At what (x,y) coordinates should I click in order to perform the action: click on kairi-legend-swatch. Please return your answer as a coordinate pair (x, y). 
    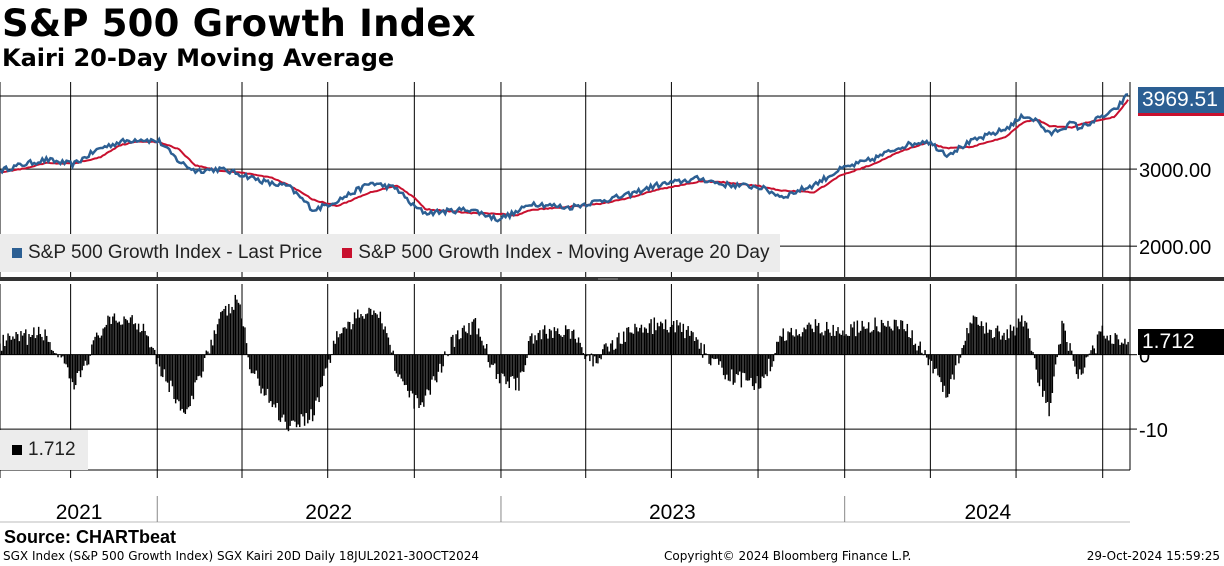
    Looking at the image, I should click on (17, 450).